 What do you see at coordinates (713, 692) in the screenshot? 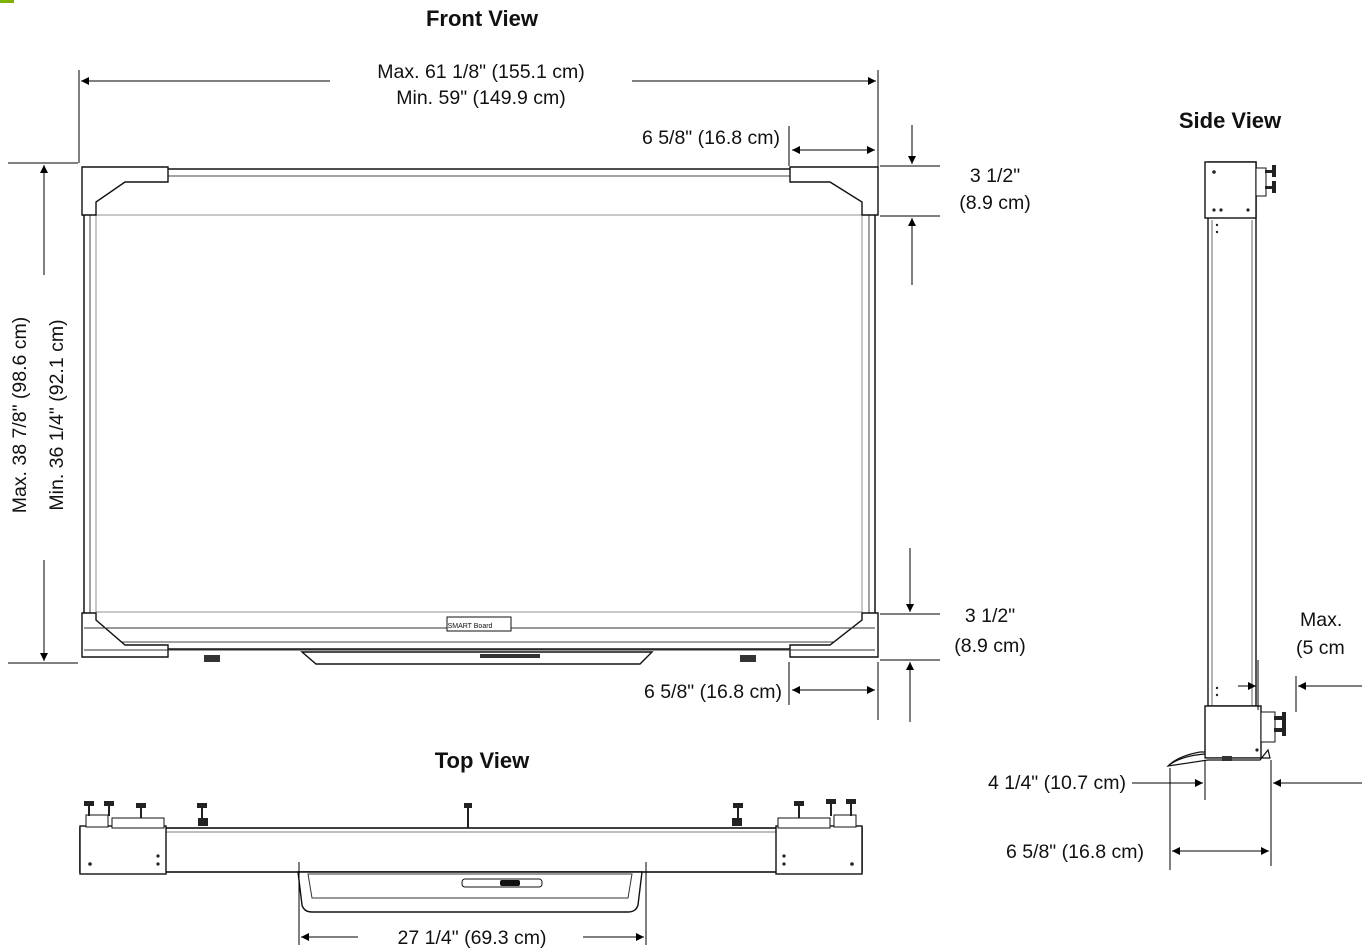
I see `bottom-corner-width-label: 6 5/8" (16.8 cm)` at bounding box center [713, 692].